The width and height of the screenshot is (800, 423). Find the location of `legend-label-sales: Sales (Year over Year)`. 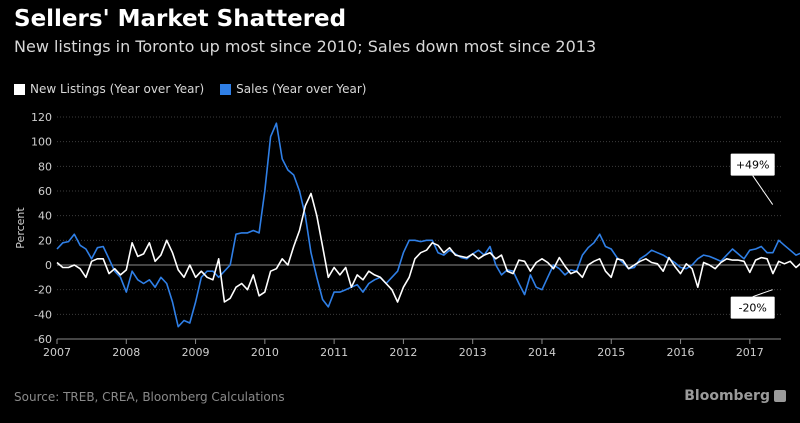

legend-label-sales: Sales (Year over Year) is located at coordinates (301, 89).